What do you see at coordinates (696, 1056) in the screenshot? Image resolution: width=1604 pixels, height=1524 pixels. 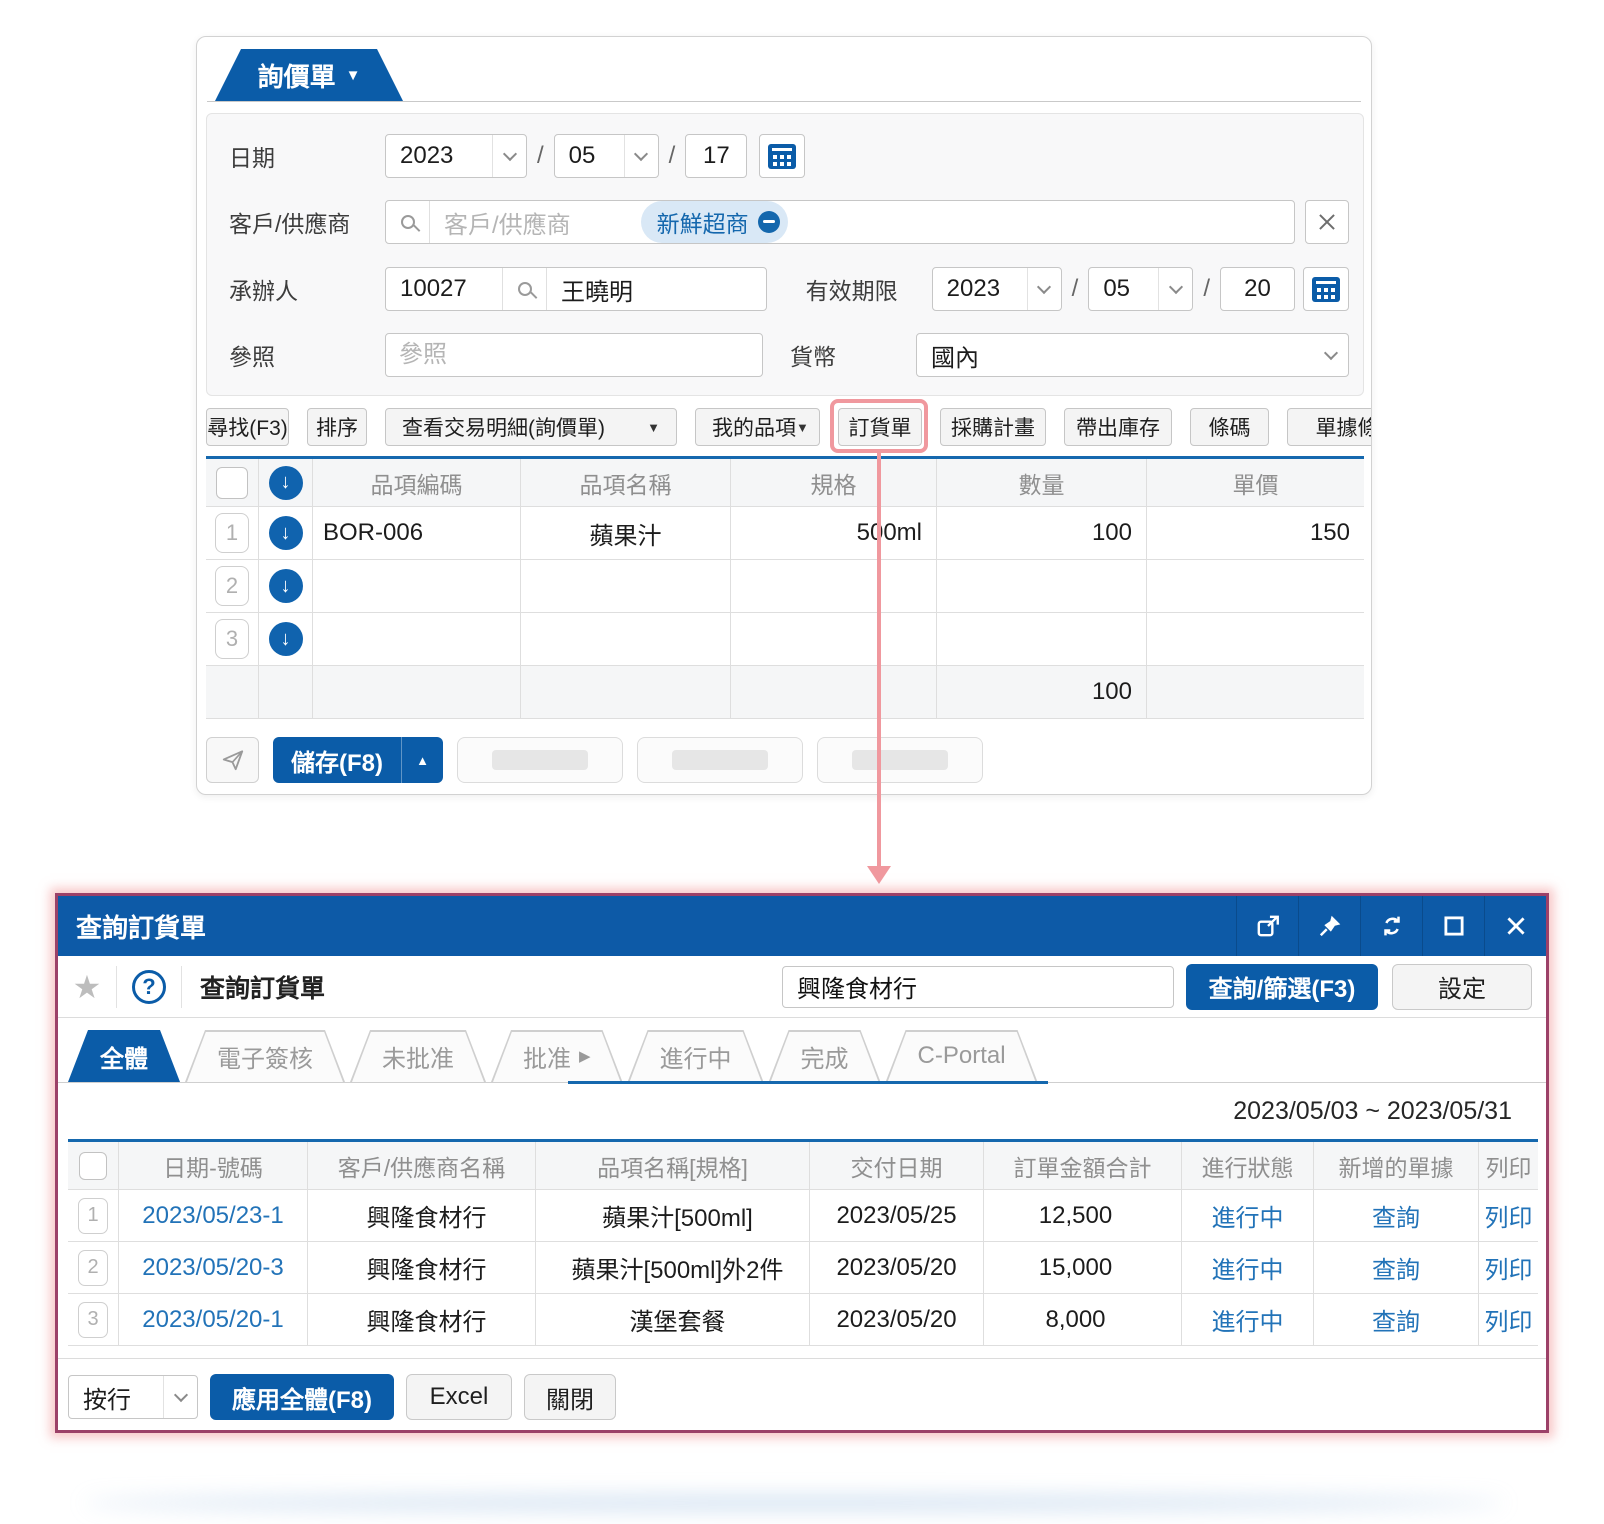 I see `tab-in-progress: 進行中` at bounding box center [696, 1056].